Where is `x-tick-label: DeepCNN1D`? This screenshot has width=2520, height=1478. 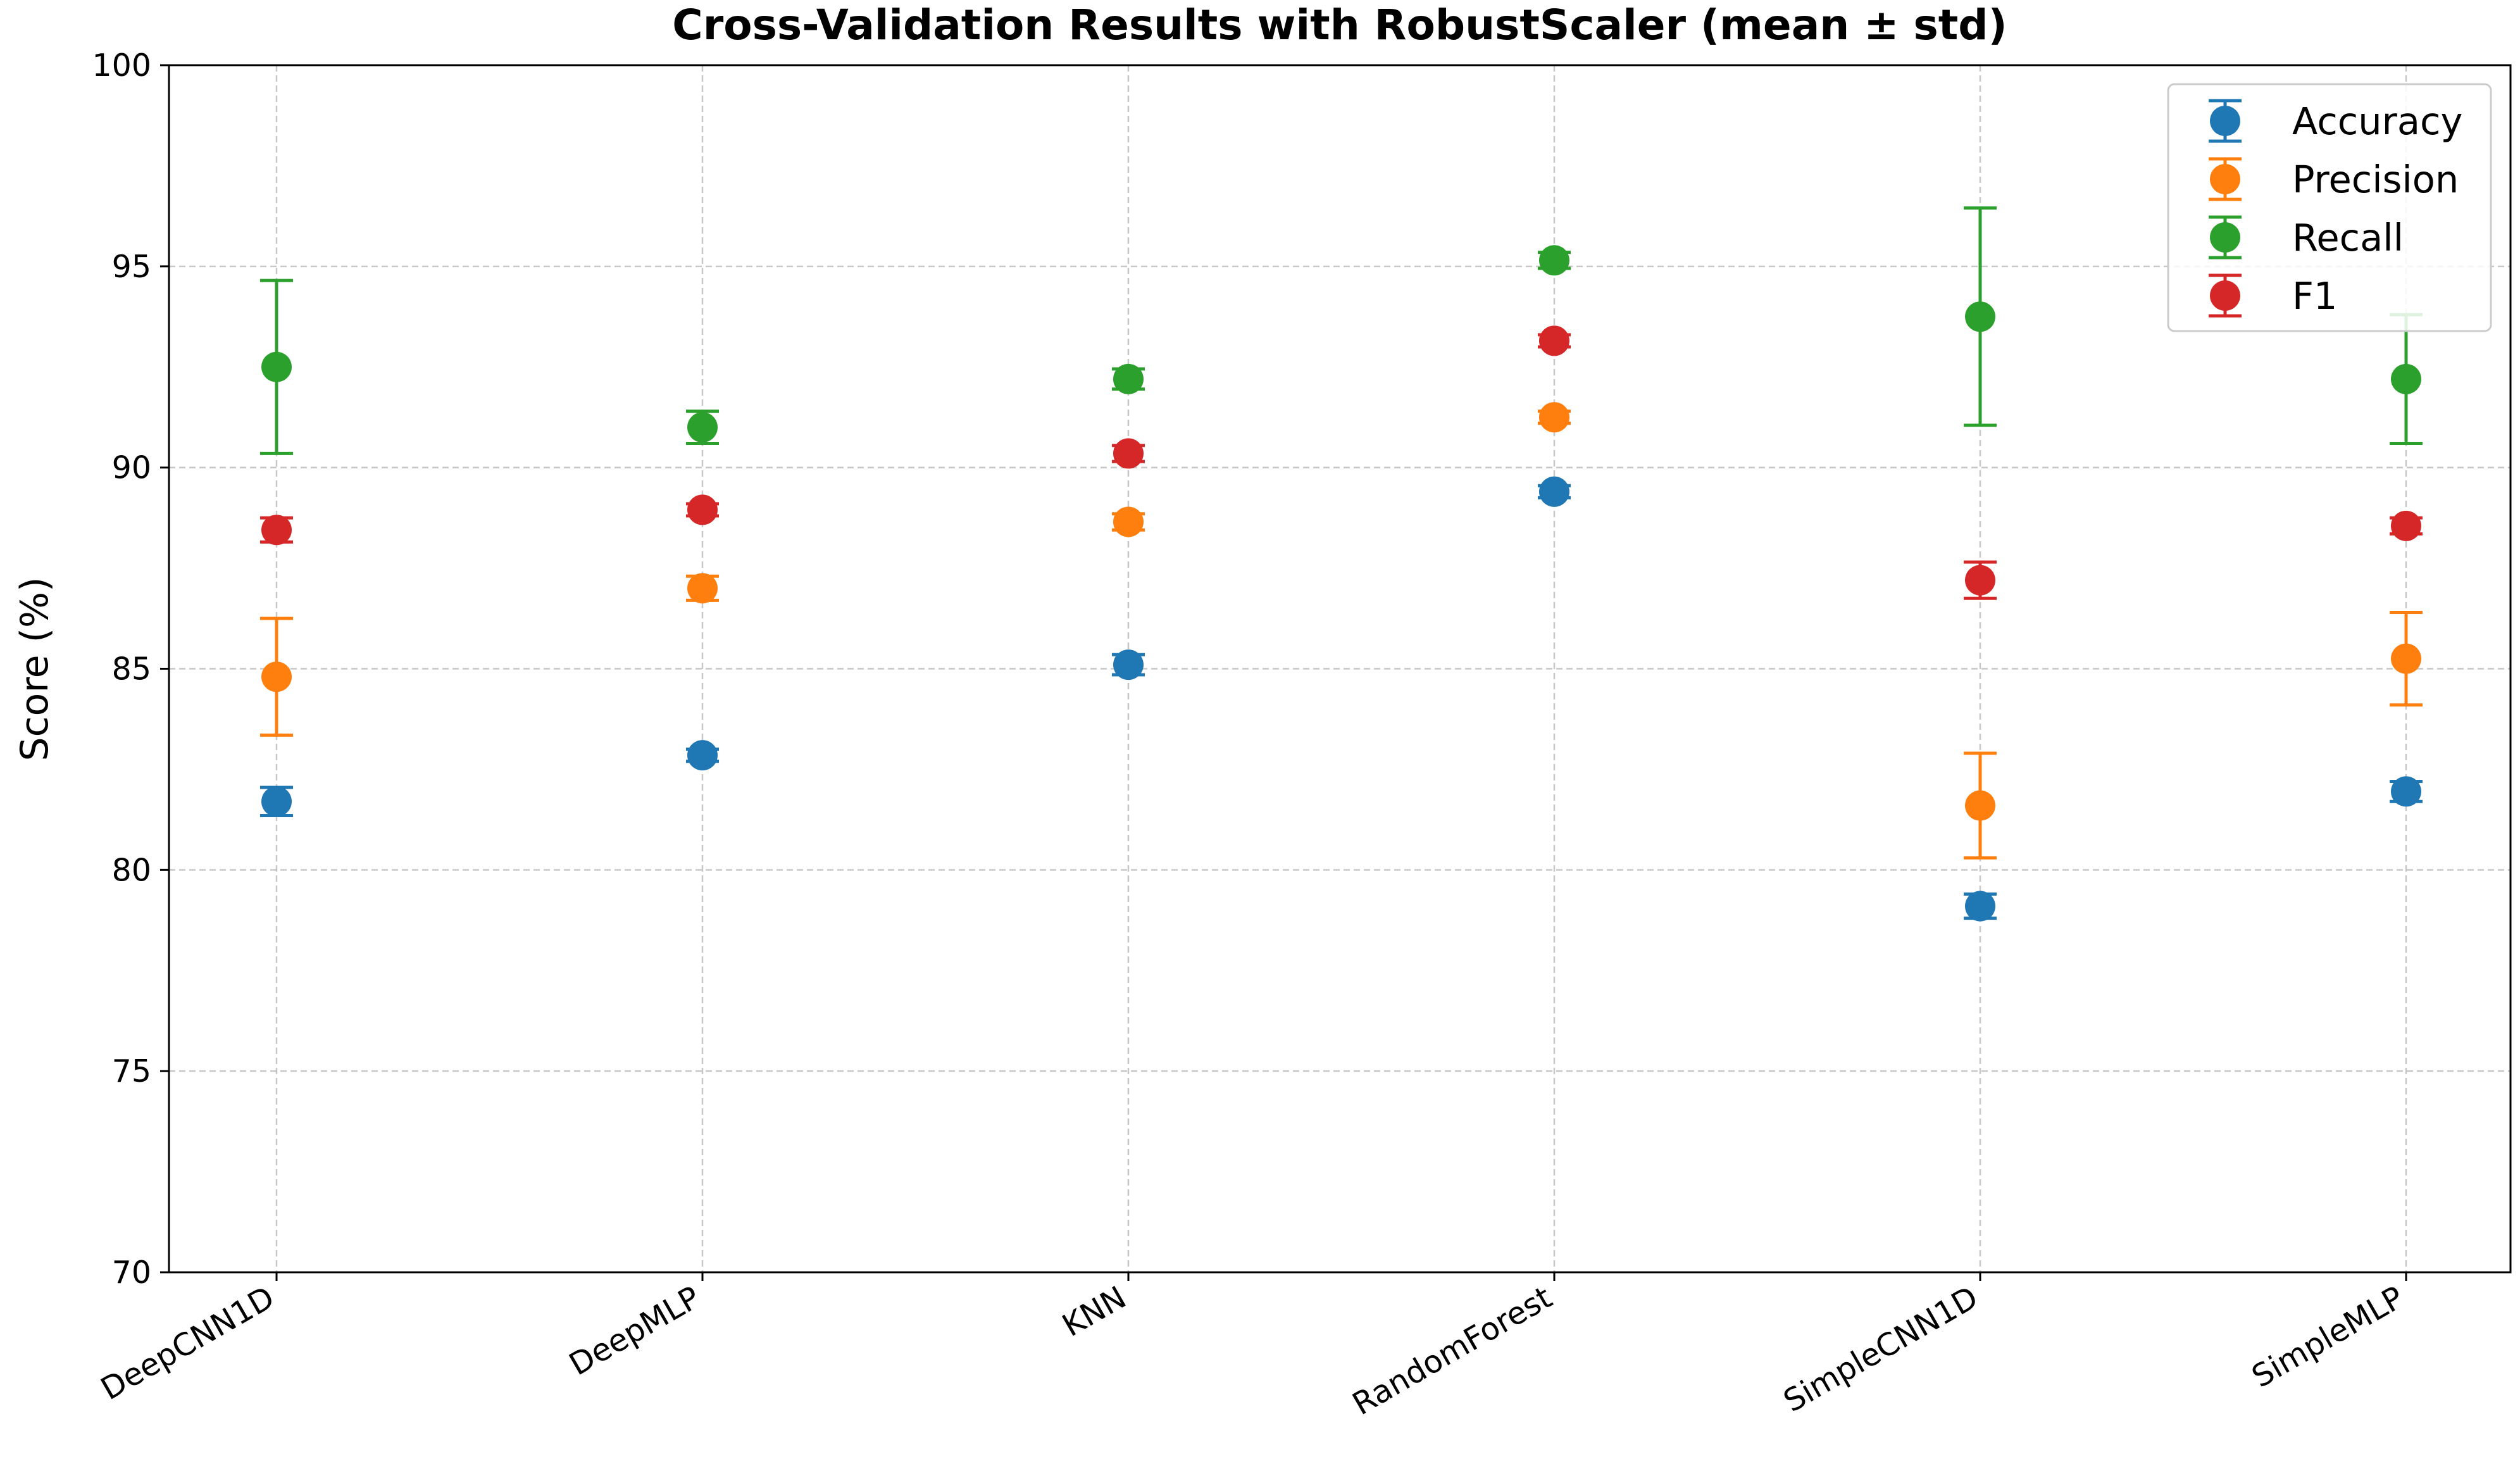
x-tick-label: DeepCNN1D is located at coordinates (187, 1343).